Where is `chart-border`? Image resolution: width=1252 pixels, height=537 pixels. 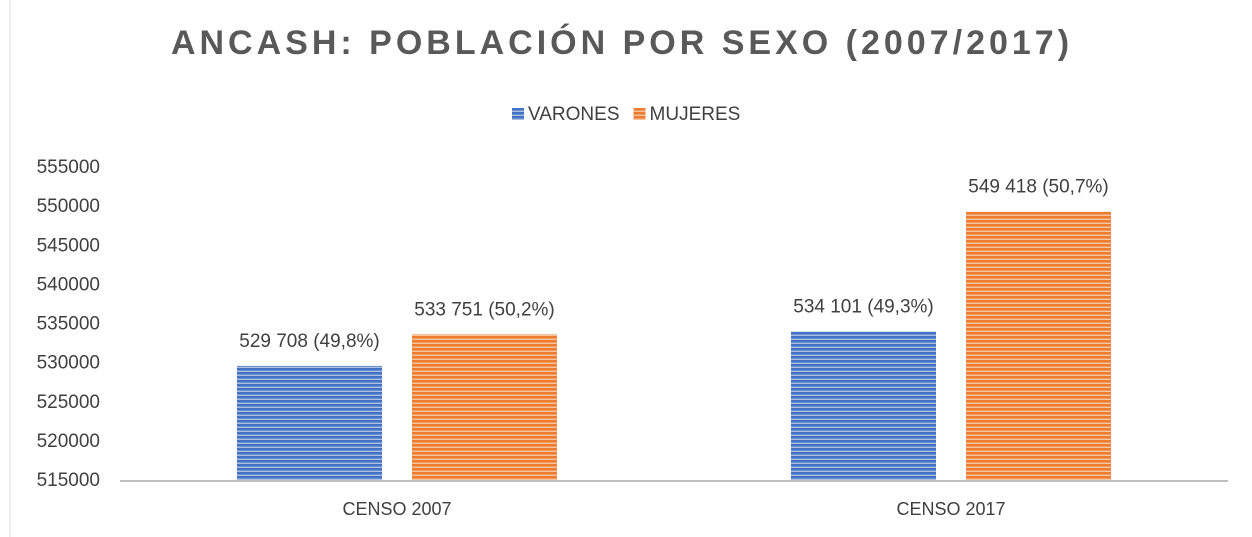
chart-border is located at coordinates (10, 268).